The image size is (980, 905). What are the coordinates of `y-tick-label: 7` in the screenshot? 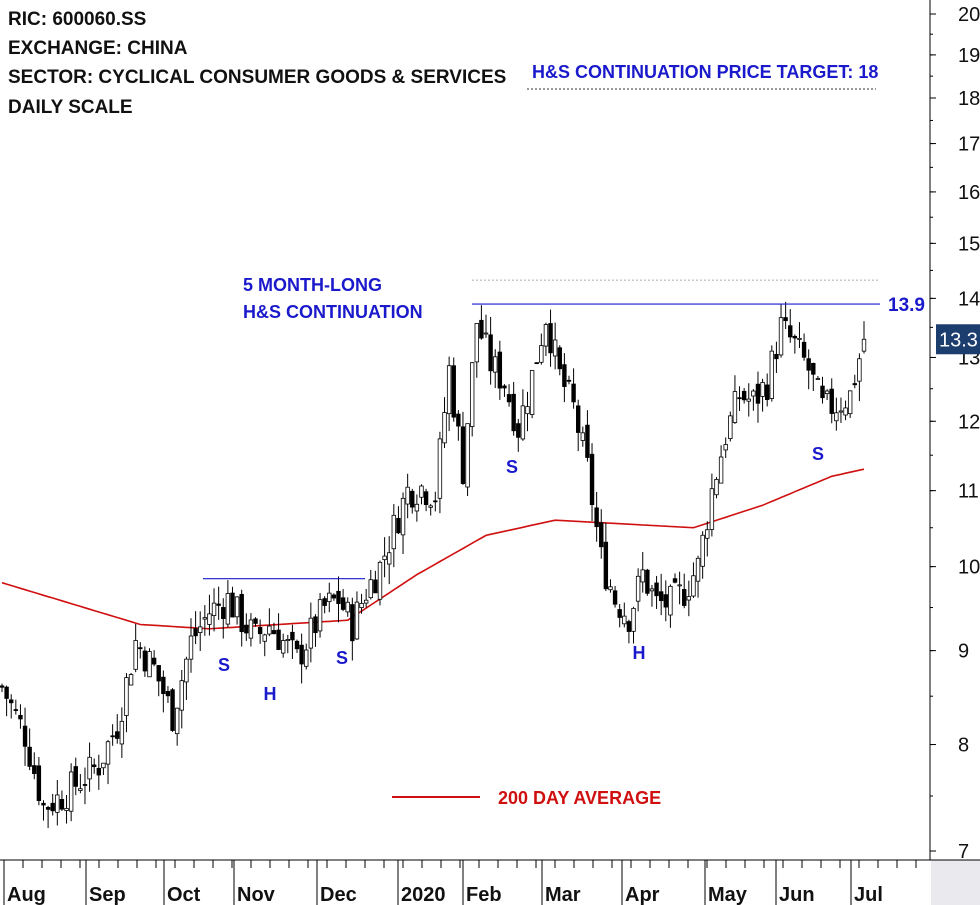 It's located at (963, 852).